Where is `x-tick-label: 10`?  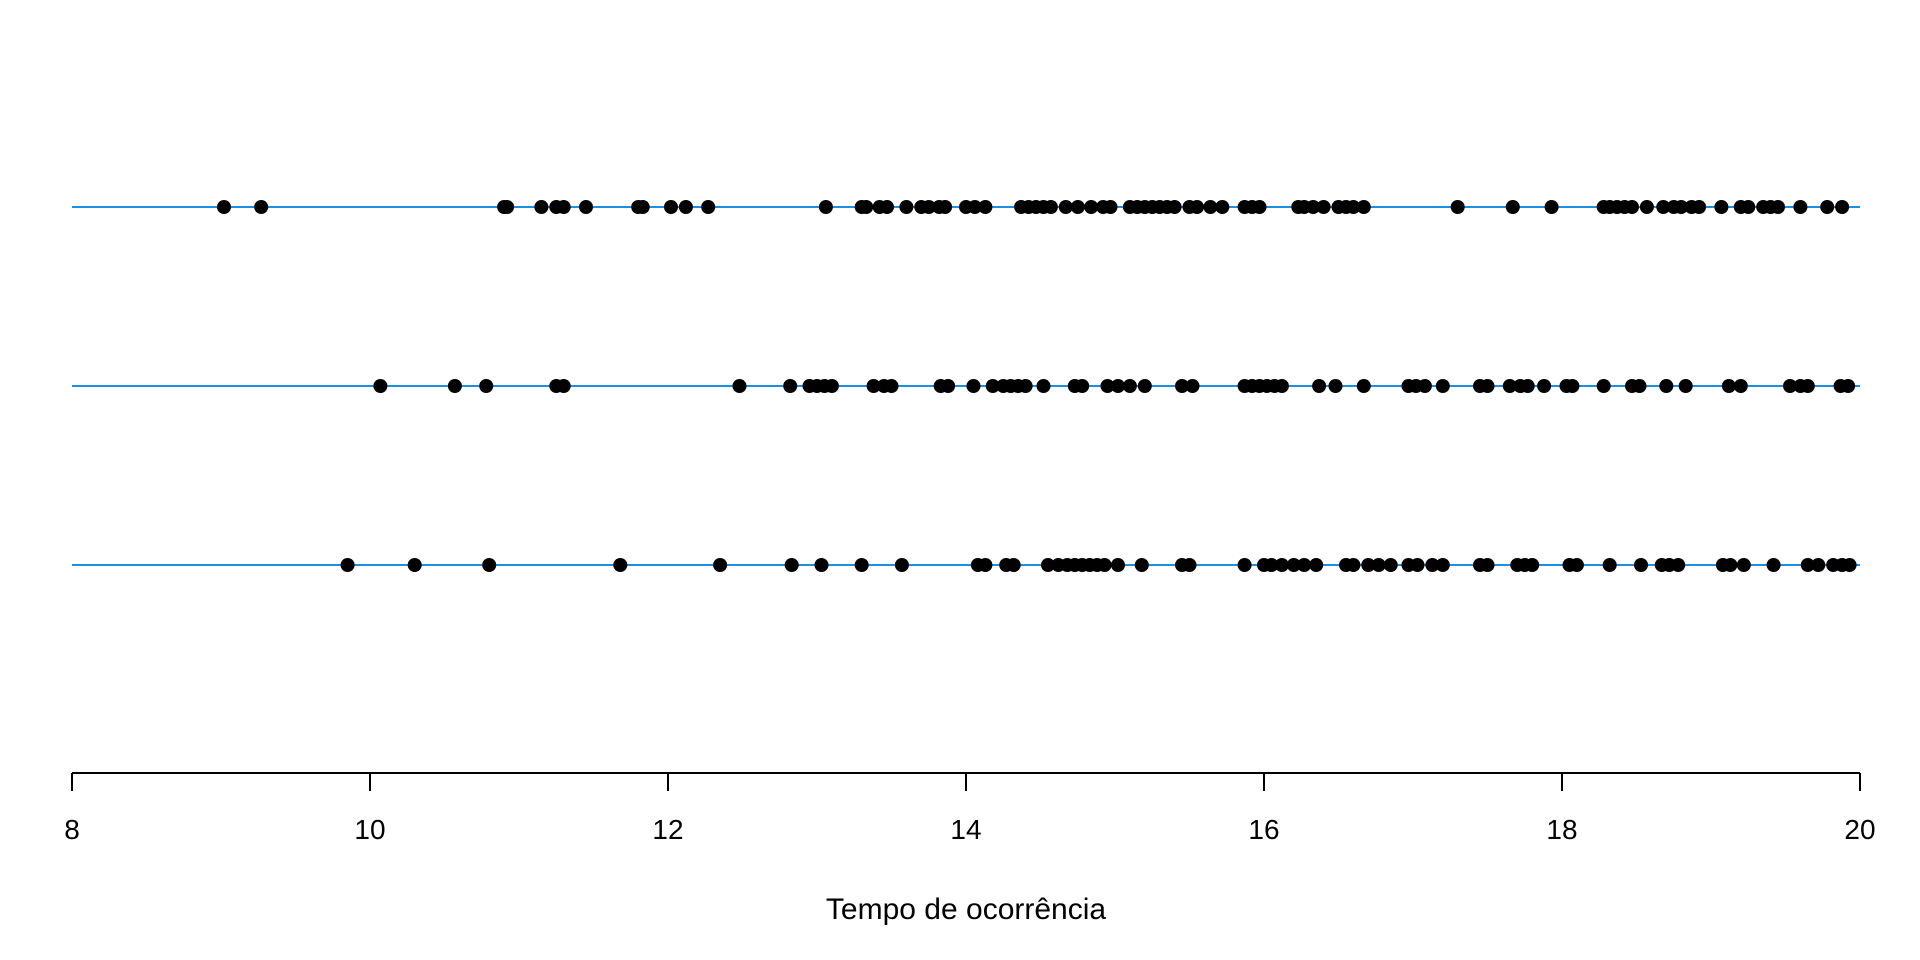 x-tick-label: 10 is located at coordinates (369, 829).